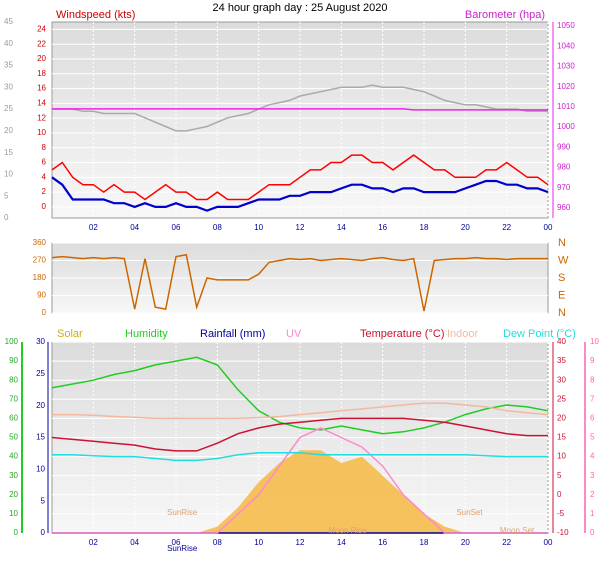  Describe the element at coordinates (41, 102) in the screenshot. I see `y-tick-label: 14` at that location.